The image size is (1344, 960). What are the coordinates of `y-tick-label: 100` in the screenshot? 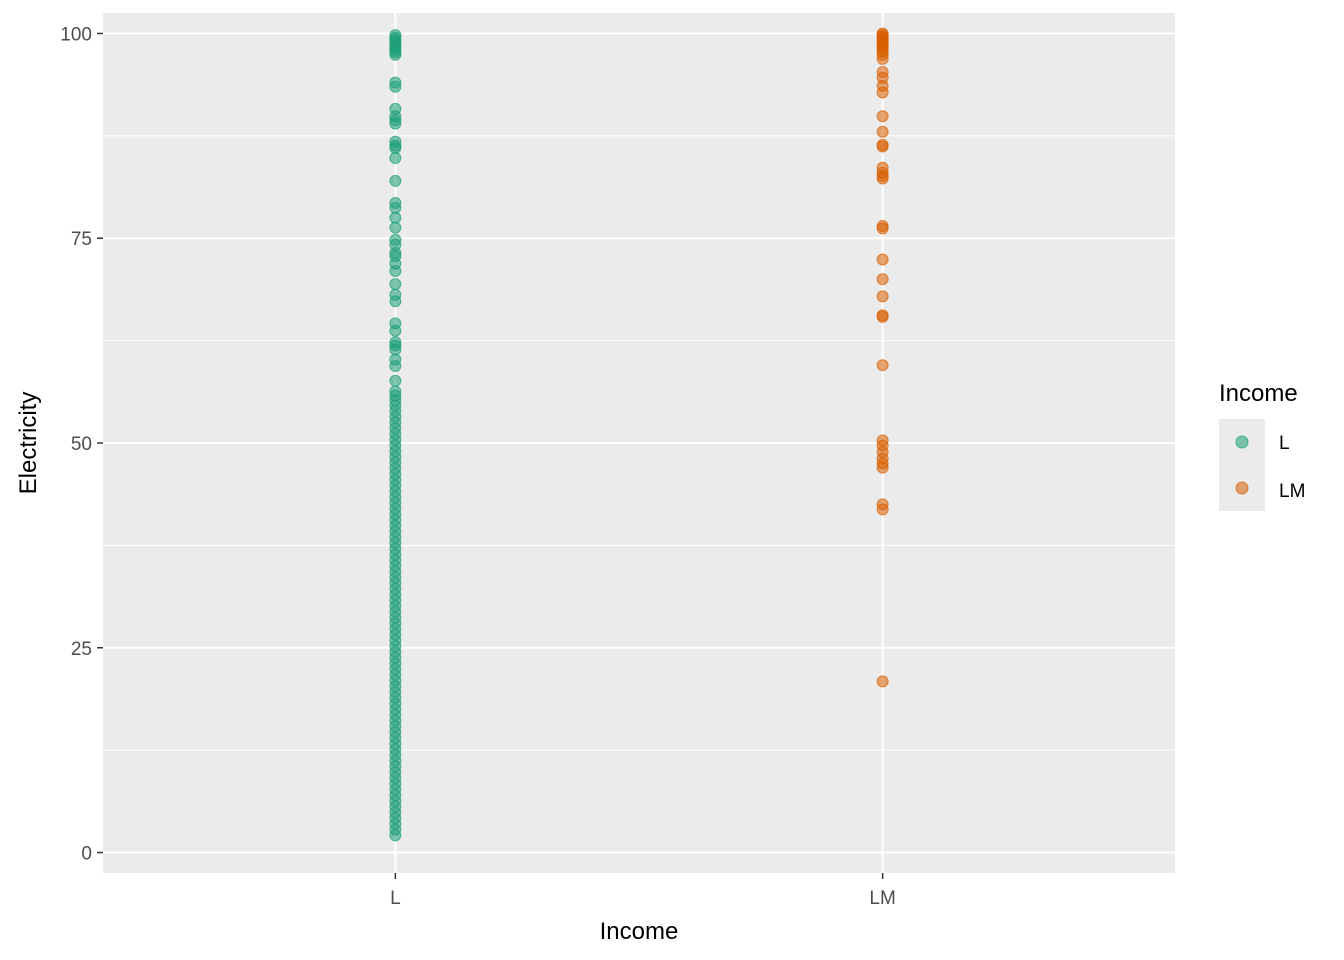 It's located at (76, 34).